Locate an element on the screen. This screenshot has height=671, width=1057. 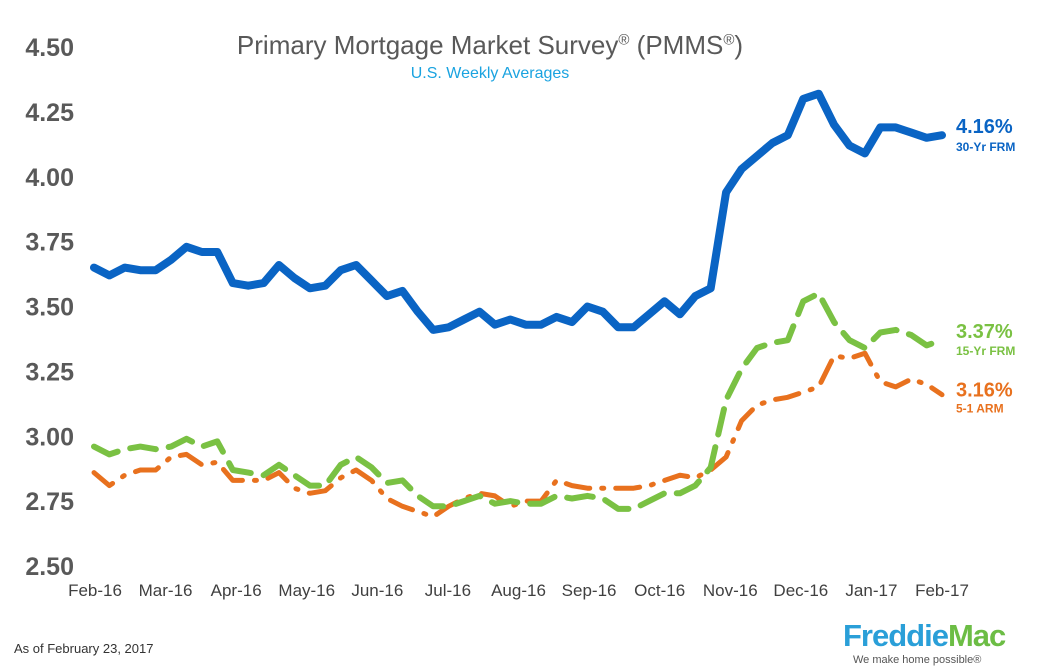
y-tick-label: 3.25 is located at coordinates (49, 372).